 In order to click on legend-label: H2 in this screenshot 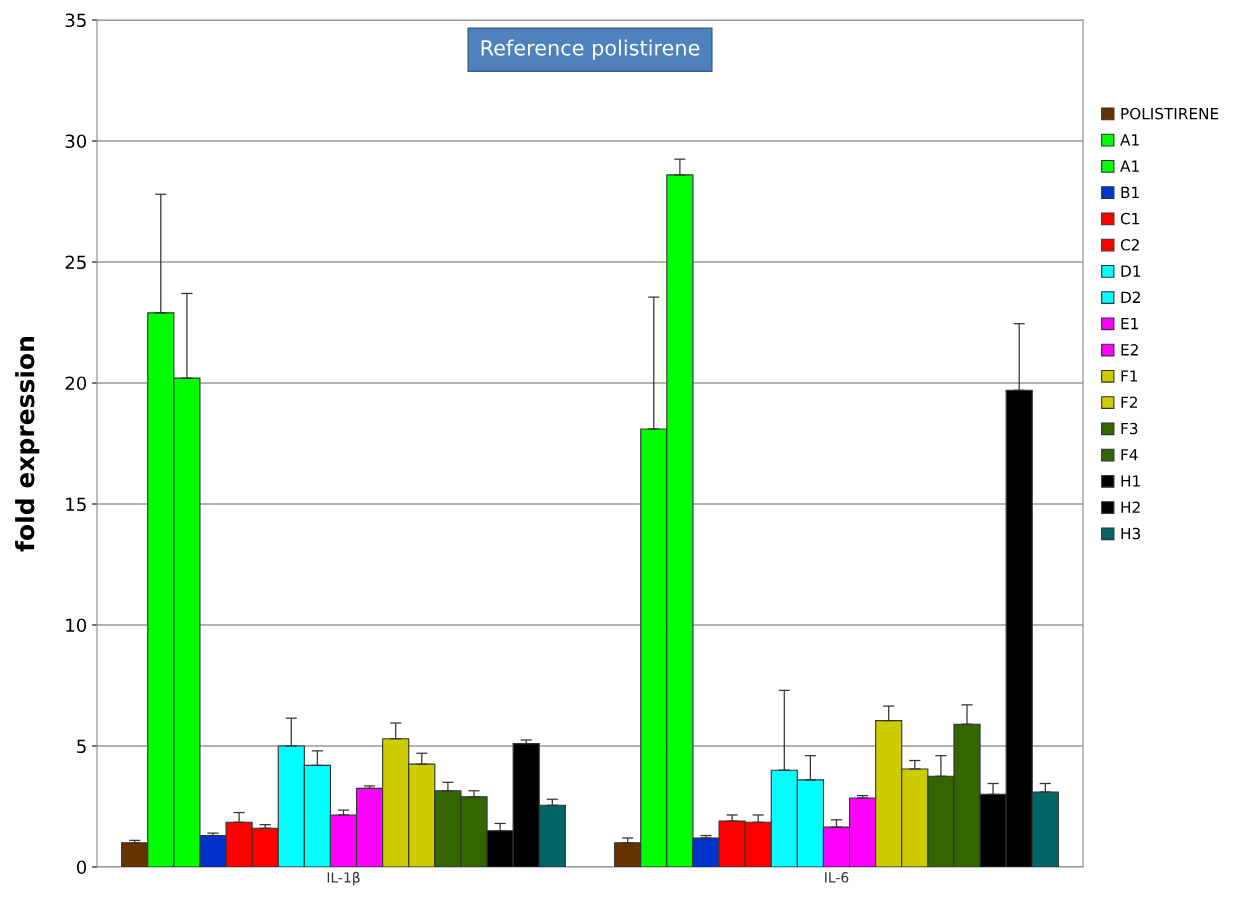, I will do `click(1130, 507)`.